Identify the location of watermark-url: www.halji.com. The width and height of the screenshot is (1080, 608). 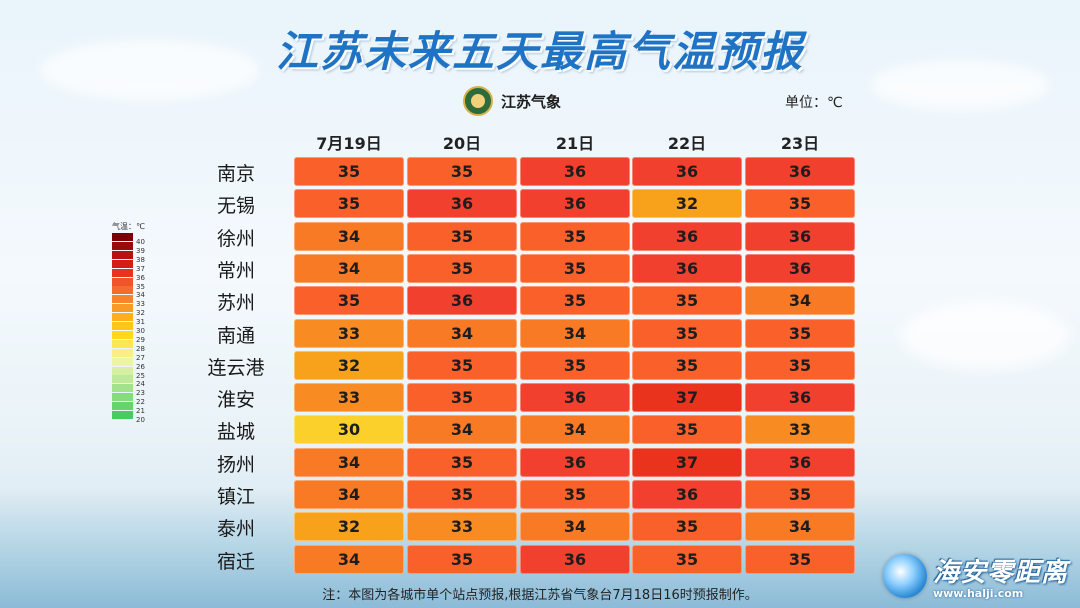
(978, 593).